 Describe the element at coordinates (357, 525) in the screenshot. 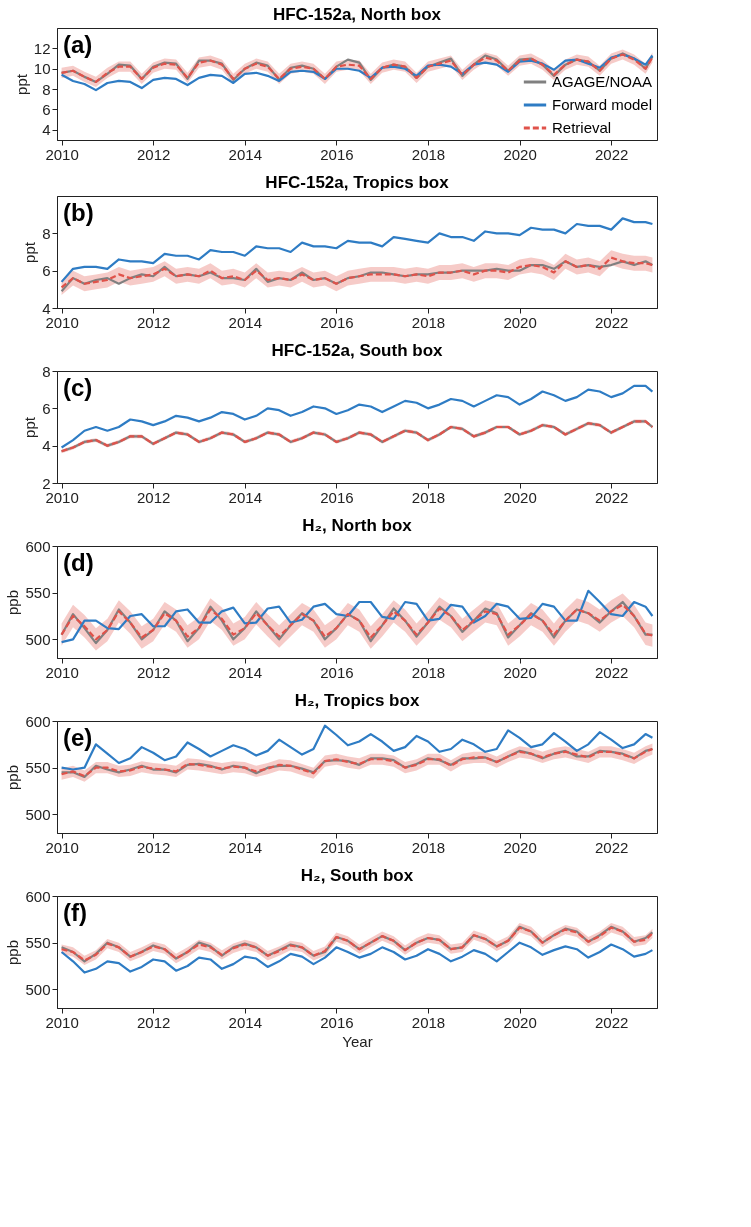

I see `chart-title: H₂, North box` at that location.